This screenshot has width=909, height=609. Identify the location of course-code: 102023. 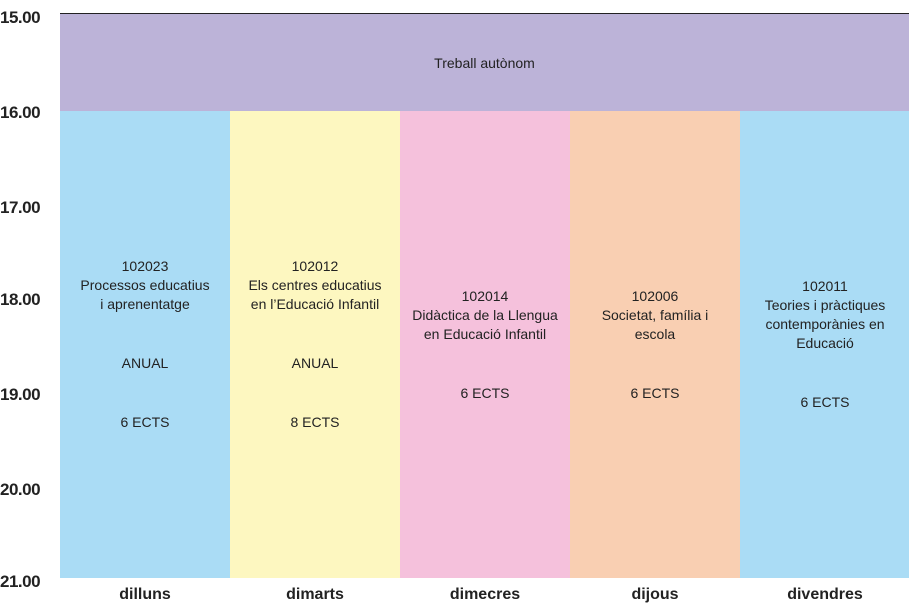
(145, 266).